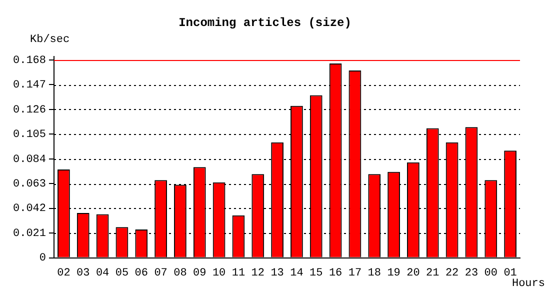 The width and height of the screenshot is (550, 300). Describe the element at coordinates (257, 273) in the screenshot. I see `x-tick-label: 12` at that location.